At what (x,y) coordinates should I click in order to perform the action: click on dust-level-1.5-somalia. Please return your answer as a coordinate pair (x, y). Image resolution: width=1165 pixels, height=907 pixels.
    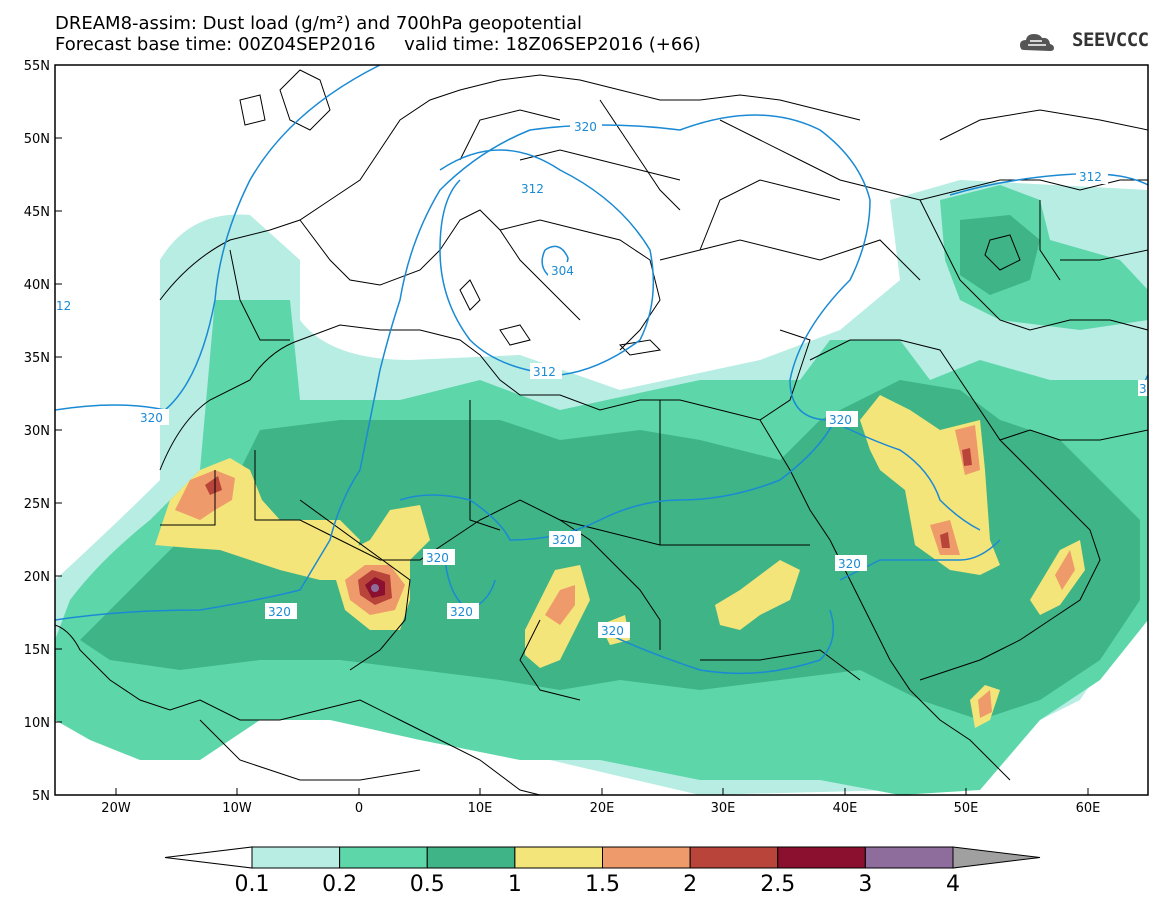
    Looking at the image, I should click on (985, 704).